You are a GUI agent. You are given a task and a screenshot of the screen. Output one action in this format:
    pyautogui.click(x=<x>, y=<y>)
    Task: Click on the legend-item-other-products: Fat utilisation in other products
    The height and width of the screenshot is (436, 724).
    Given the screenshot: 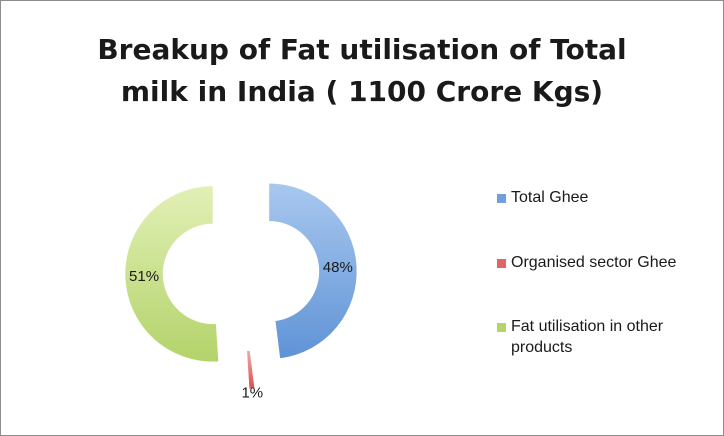 What is the action you would take?
    pyautogui.click(x=607, y=337)
    